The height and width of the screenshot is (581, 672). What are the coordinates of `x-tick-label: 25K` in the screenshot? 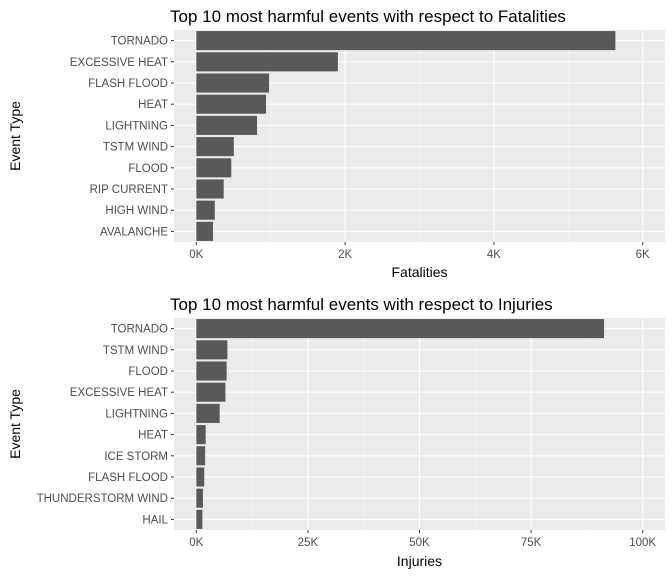 It's located at (308, 543).